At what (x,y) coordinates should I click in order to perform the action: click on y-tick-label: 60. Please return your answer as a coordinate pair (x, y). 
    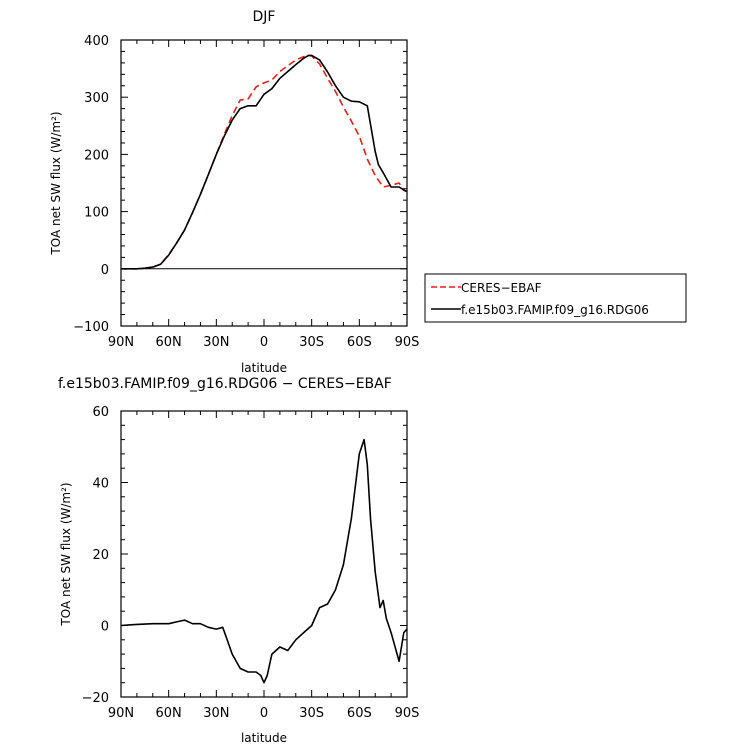
    Looking at the image, I should click on (100, 412).